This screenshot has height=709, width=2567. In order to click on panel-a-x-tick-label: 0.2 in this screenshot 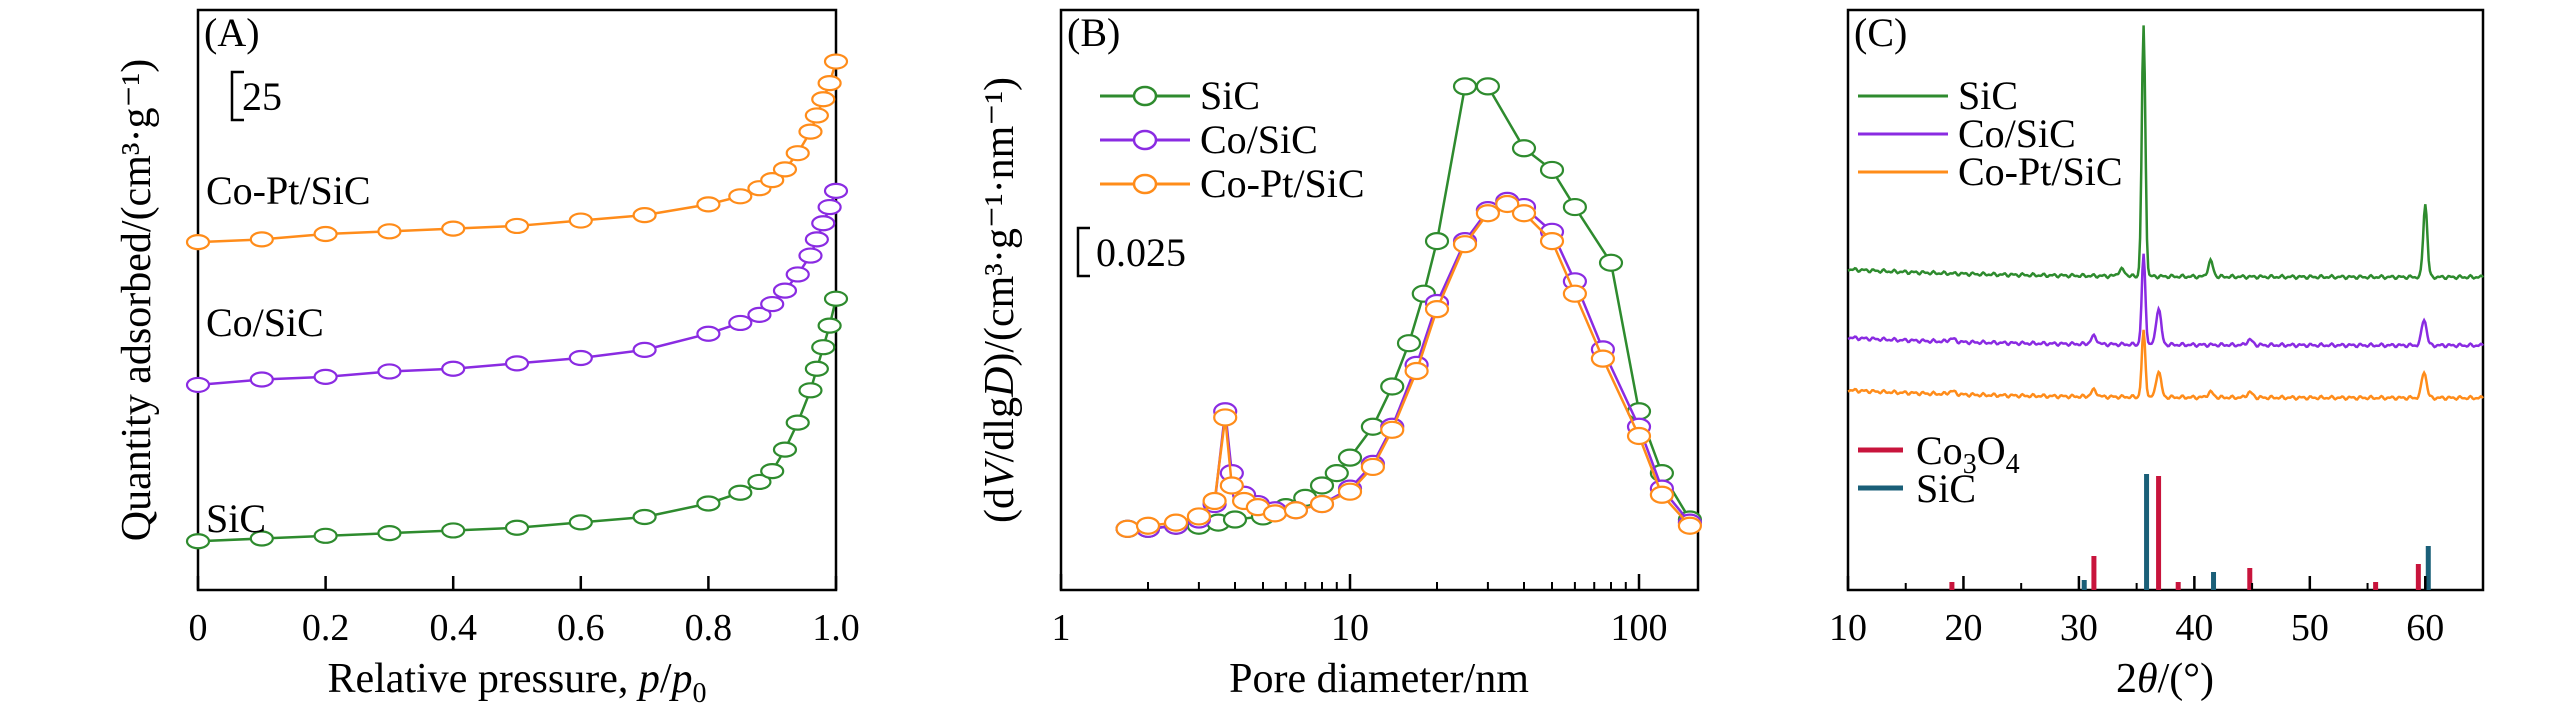, I will do `click(326, 628)`.